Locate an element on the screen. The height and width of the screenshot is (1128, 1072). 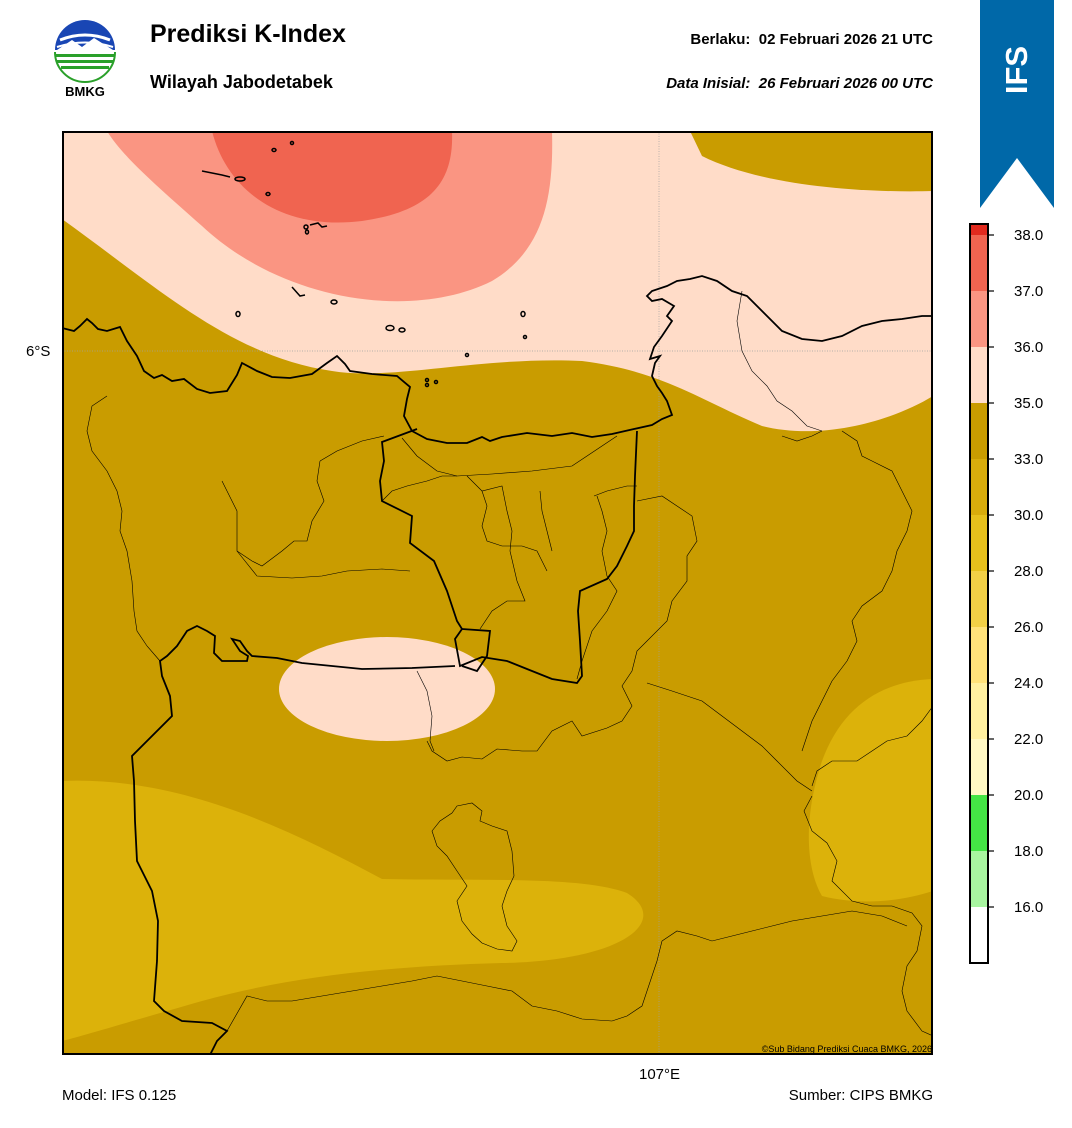
model-badge: IFS is located at coordinates (1017, 104).